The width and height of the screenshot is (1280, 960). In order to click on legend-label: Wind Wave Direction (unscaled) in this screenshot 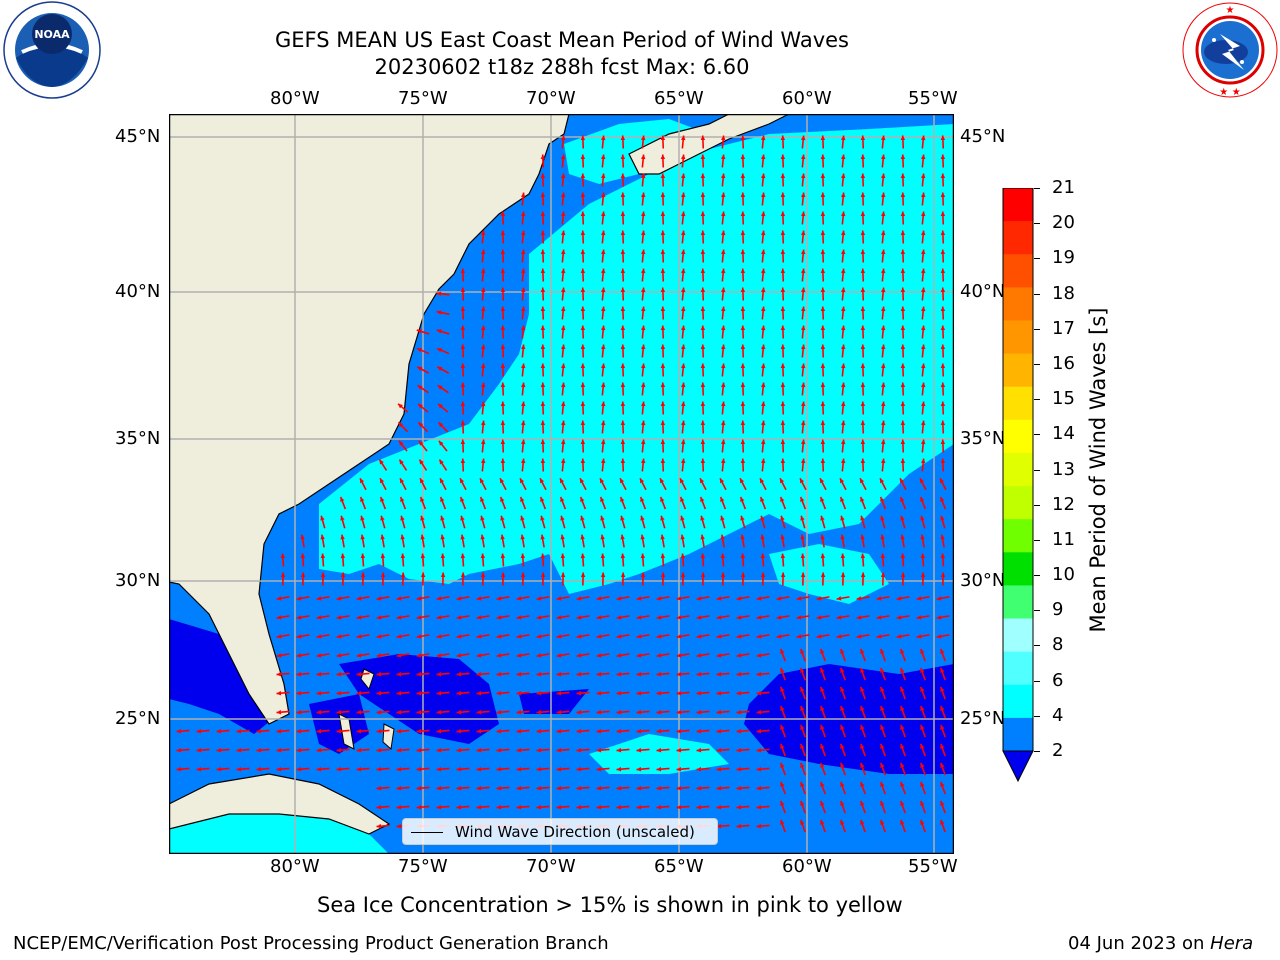, I will do `click(575, 832)`.